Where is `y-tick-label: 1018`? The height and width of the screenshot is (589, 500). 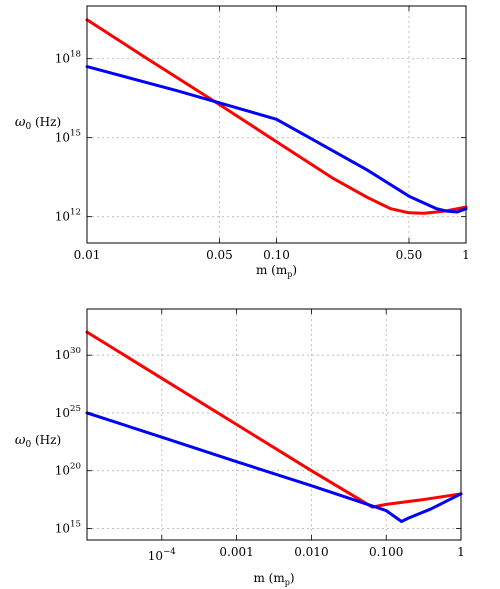
y-tick-label: 1018 is located at coordinates (68, 58).